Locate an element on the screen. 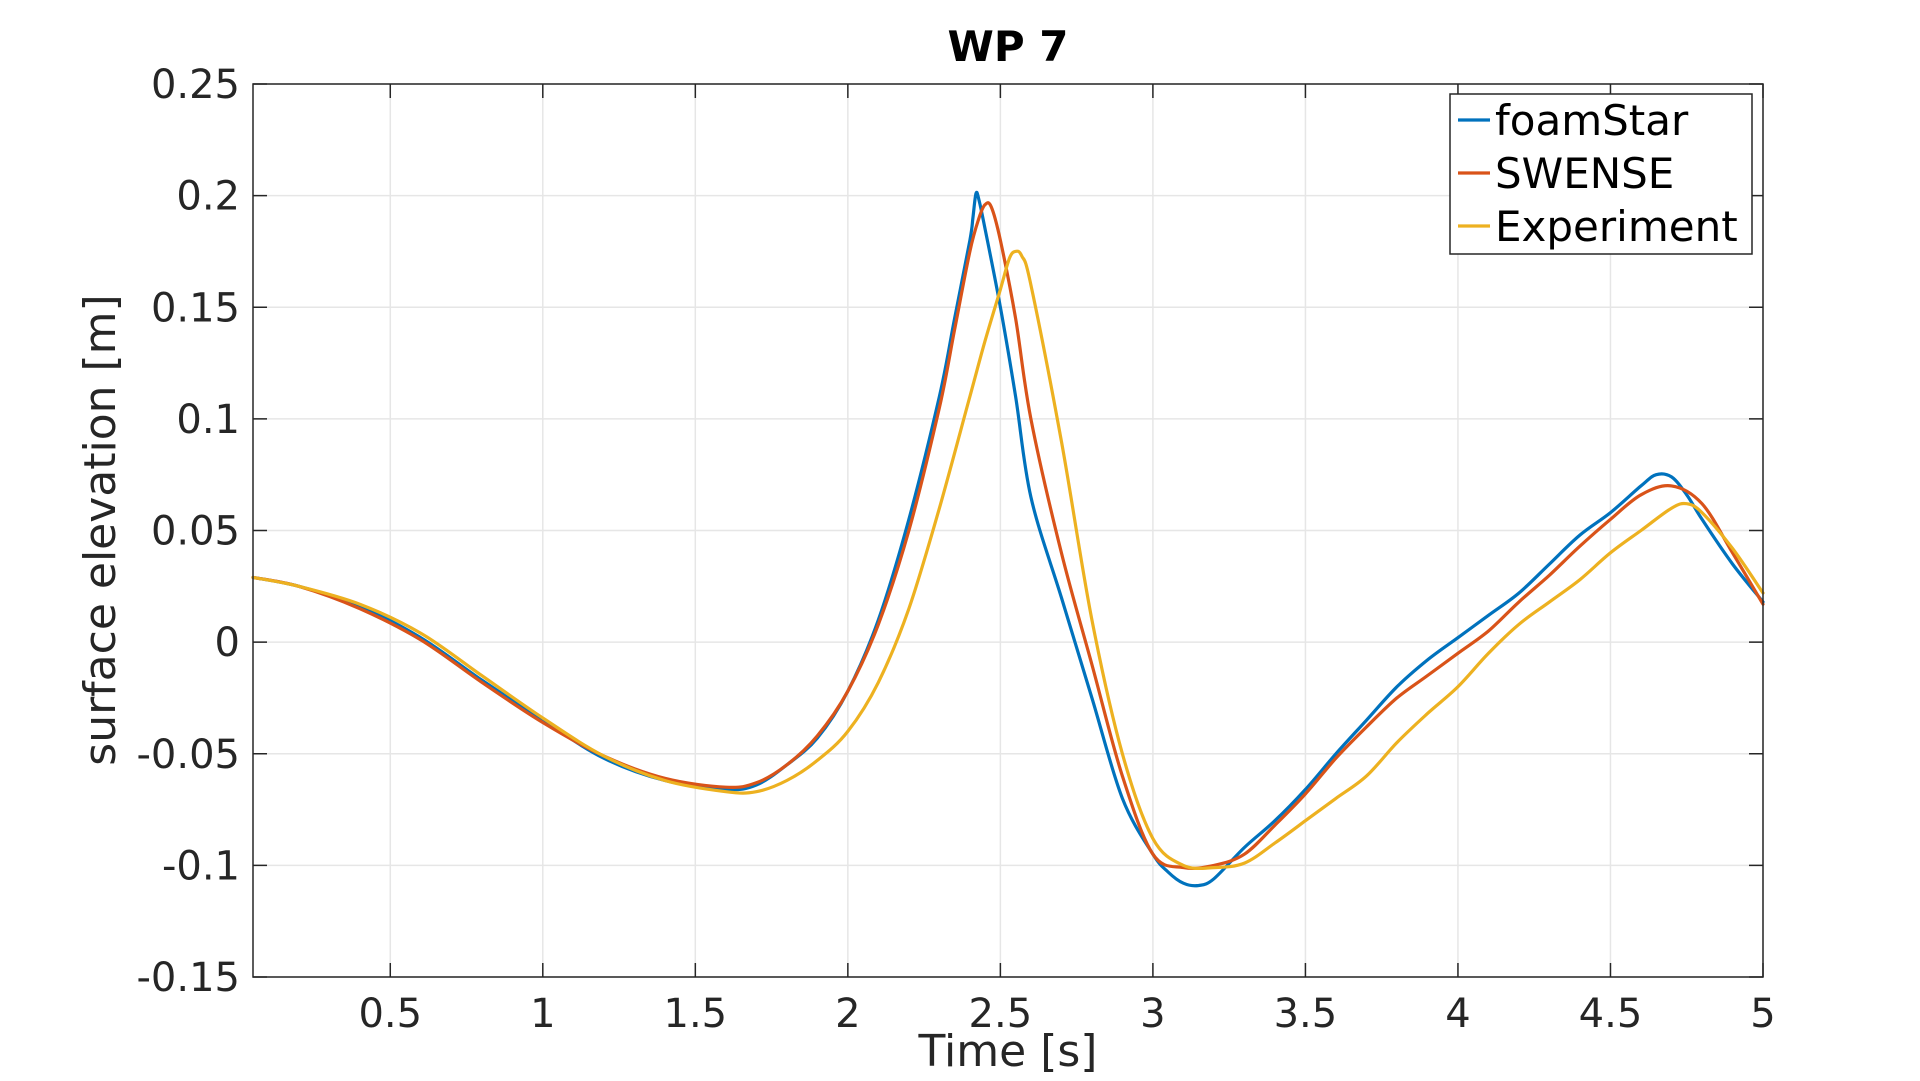  chart-title: WP 7 is located at coordinates (1008, 46).